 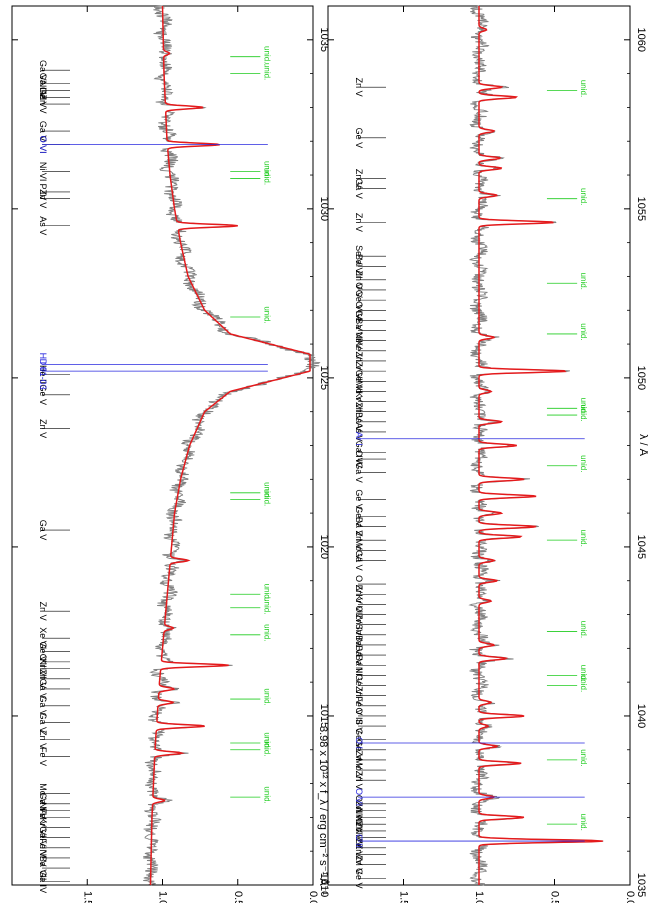 What do you see at coordinates (359, 797) in the screenshot?
I see `interstellar-label: O VI` at bounding box center [359, 797].